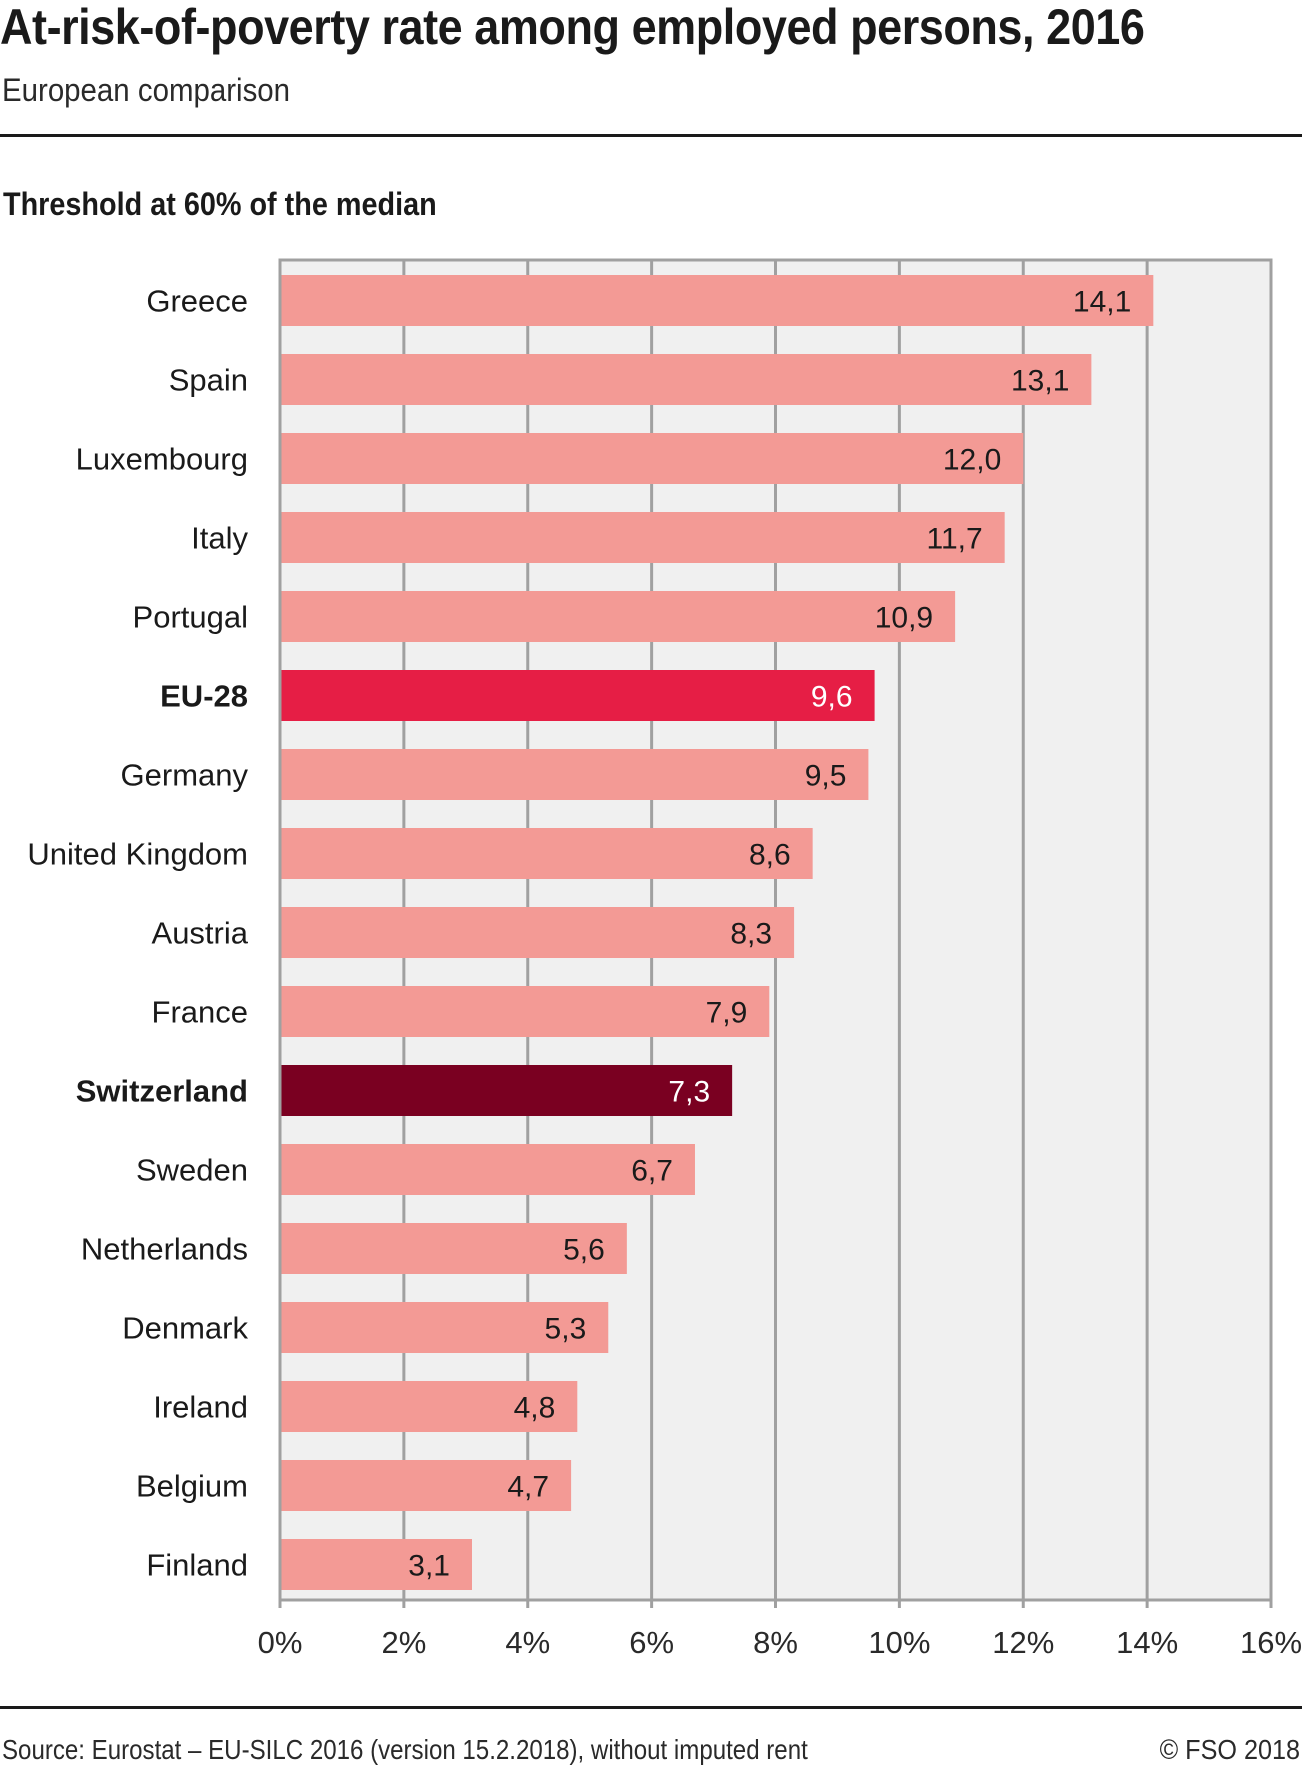  Describe the element at coordinates (190, 617) in the screenshot. I see `category-label: Portugal` at that location.